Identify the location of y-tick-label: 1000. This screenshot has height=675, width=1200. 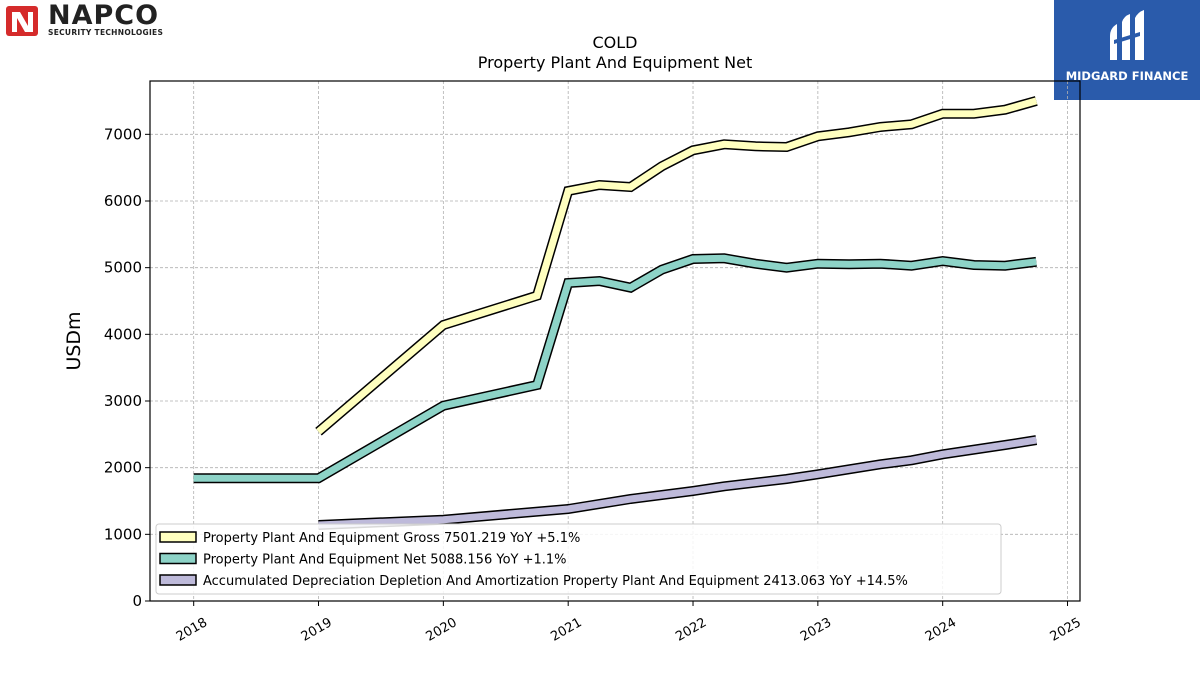
(123, 534).